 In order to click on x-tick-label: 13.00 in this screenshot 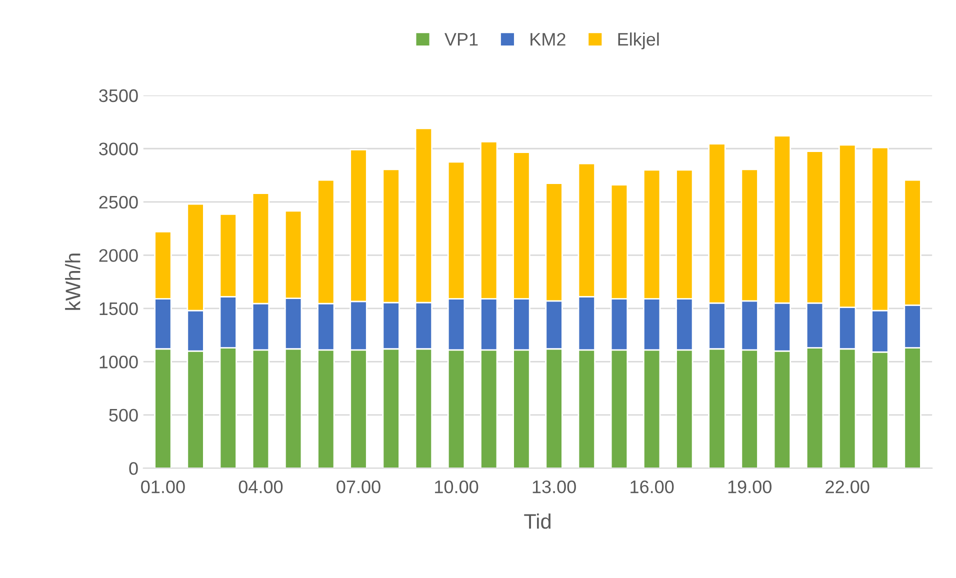, I will do `click(554, 487)`.